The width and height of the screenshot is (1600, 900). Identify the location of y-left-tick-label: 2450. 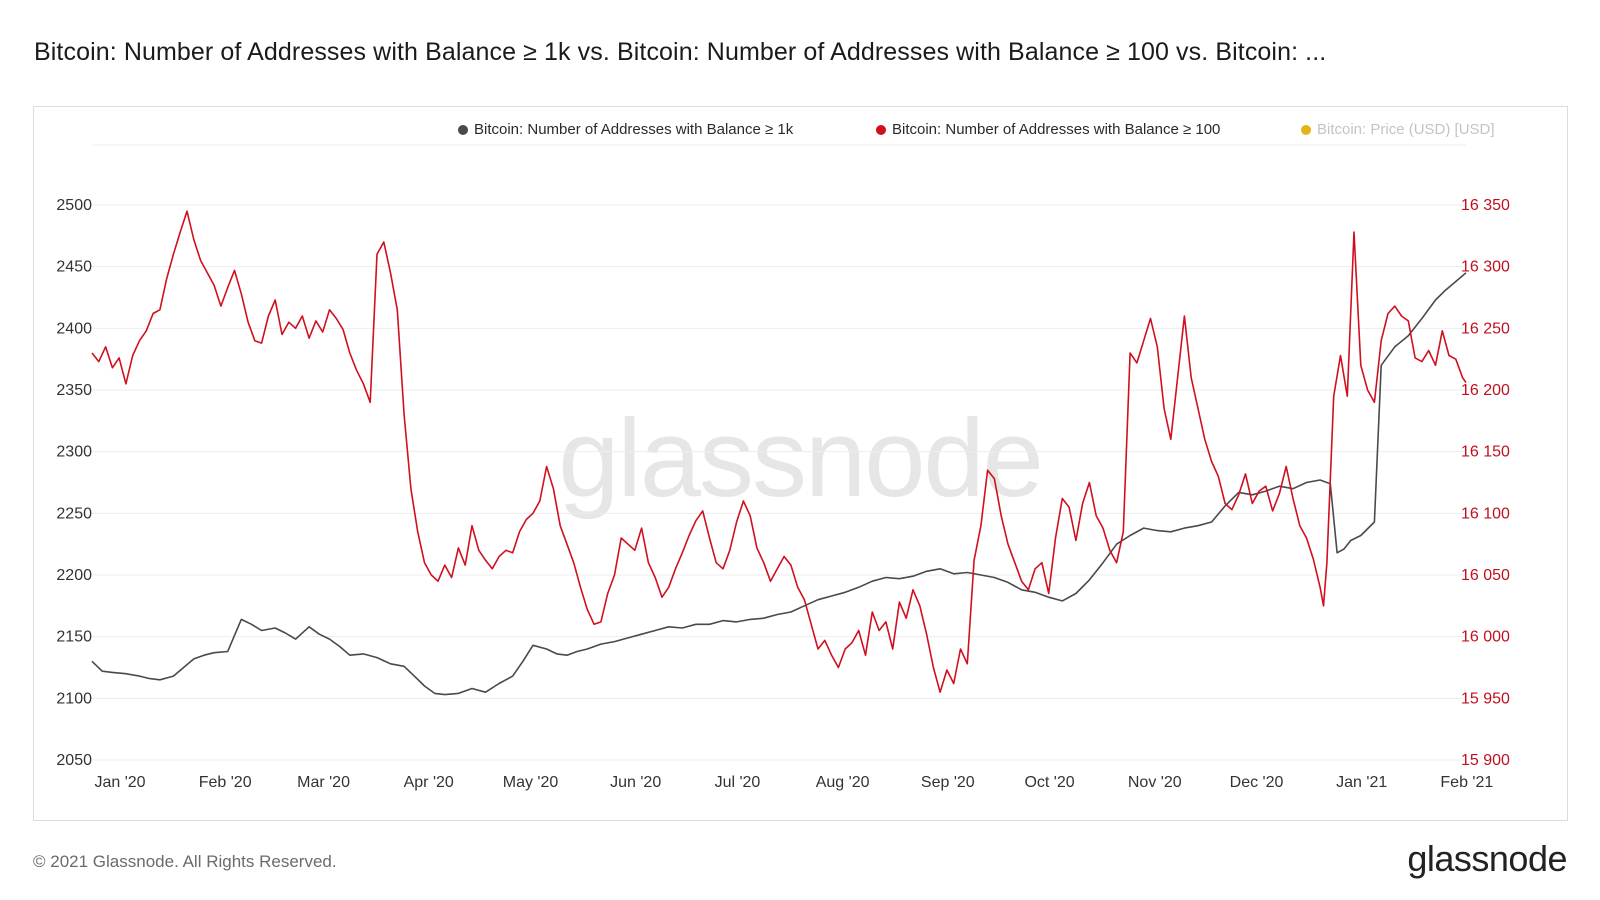
(74, 267).